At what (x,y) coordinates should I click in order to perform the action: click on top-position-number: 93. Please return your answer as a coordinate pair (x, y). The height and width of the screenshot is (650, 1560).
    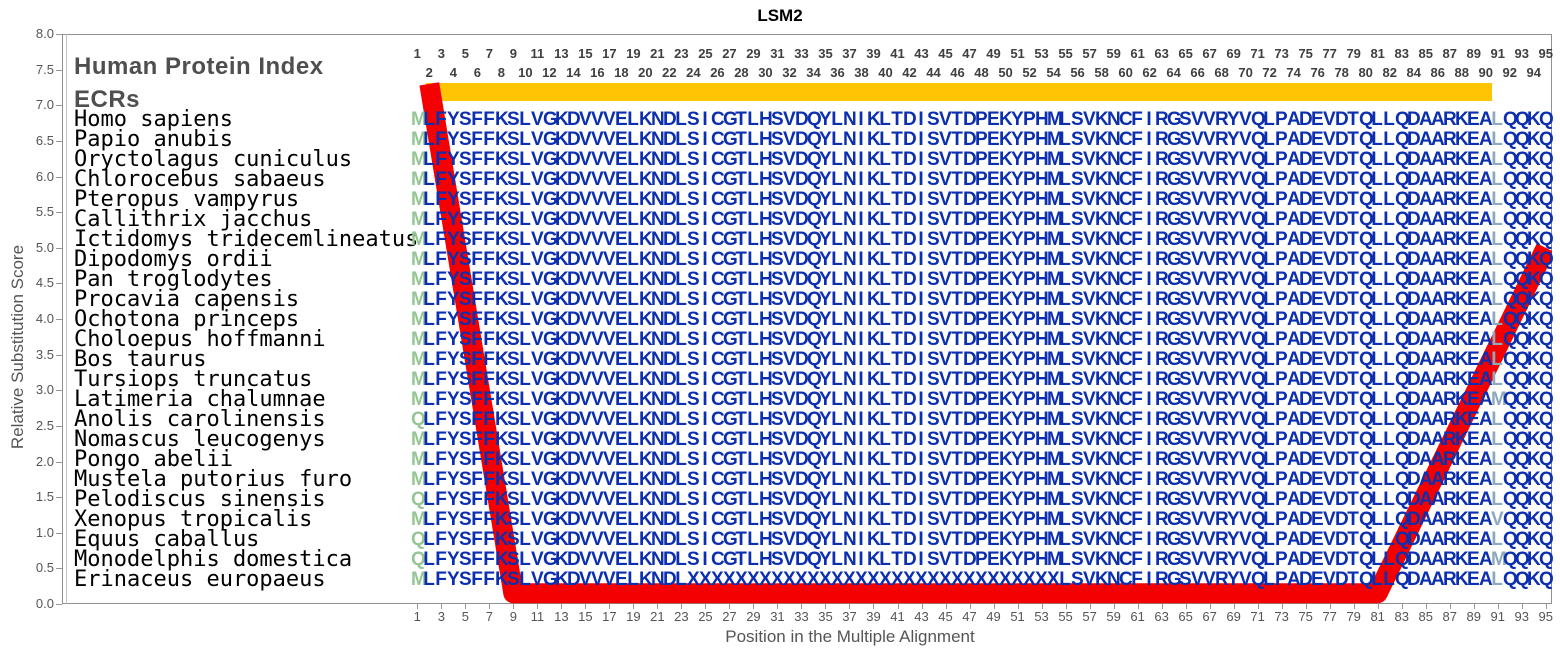
    Looking at the image, I should click on (1521, 53).